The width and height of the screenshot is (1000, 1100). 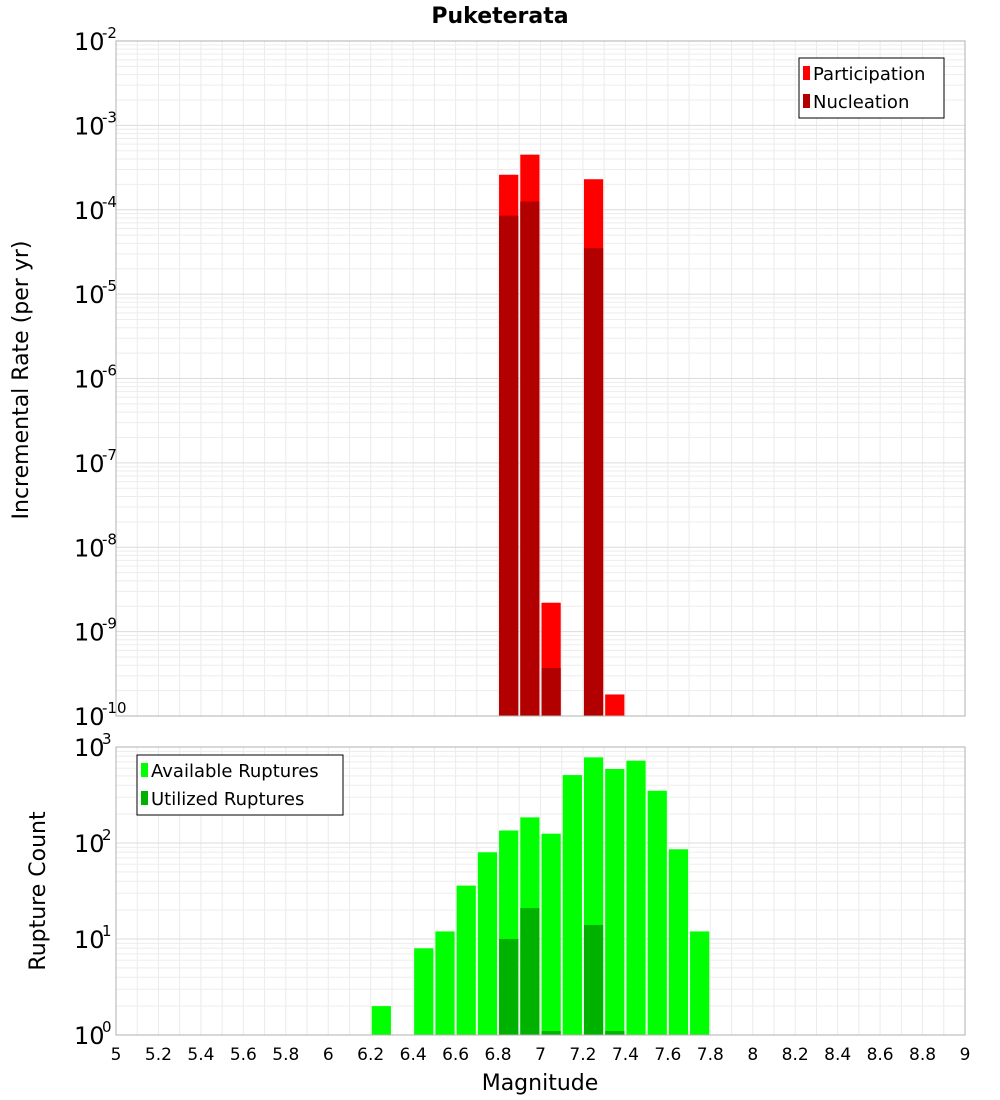 What do you see at coordinates (116, 1055) in the screenshot?
I see `x-tick-label: 5` at bounding box center [116, 1055].